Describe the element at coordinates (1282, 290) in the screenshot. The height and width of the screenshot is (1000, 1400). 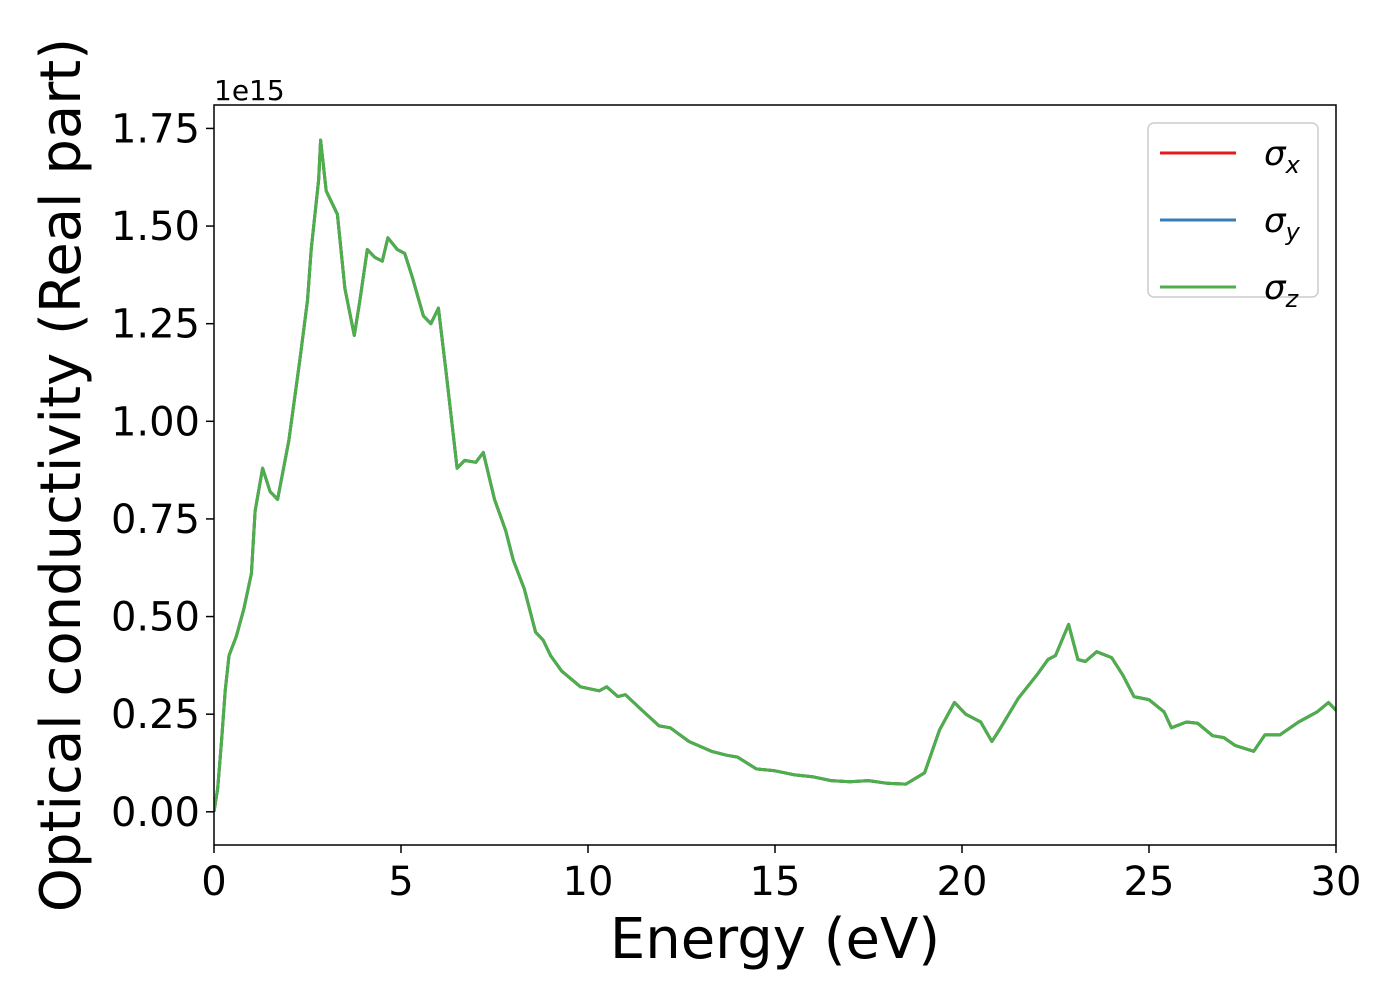
I see `legend-label: σz` at that location.